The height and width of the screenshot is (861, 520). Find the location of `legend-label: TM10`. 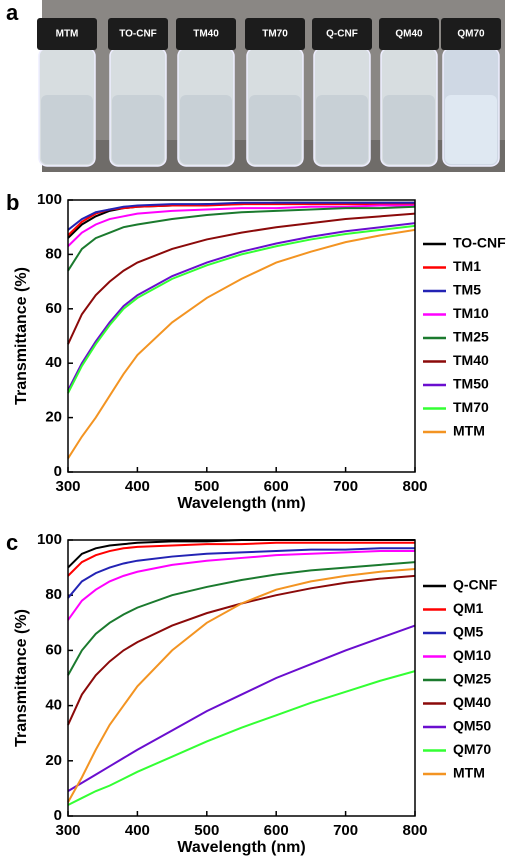

legend-label: TM10 is located at coordinates (471, 313).